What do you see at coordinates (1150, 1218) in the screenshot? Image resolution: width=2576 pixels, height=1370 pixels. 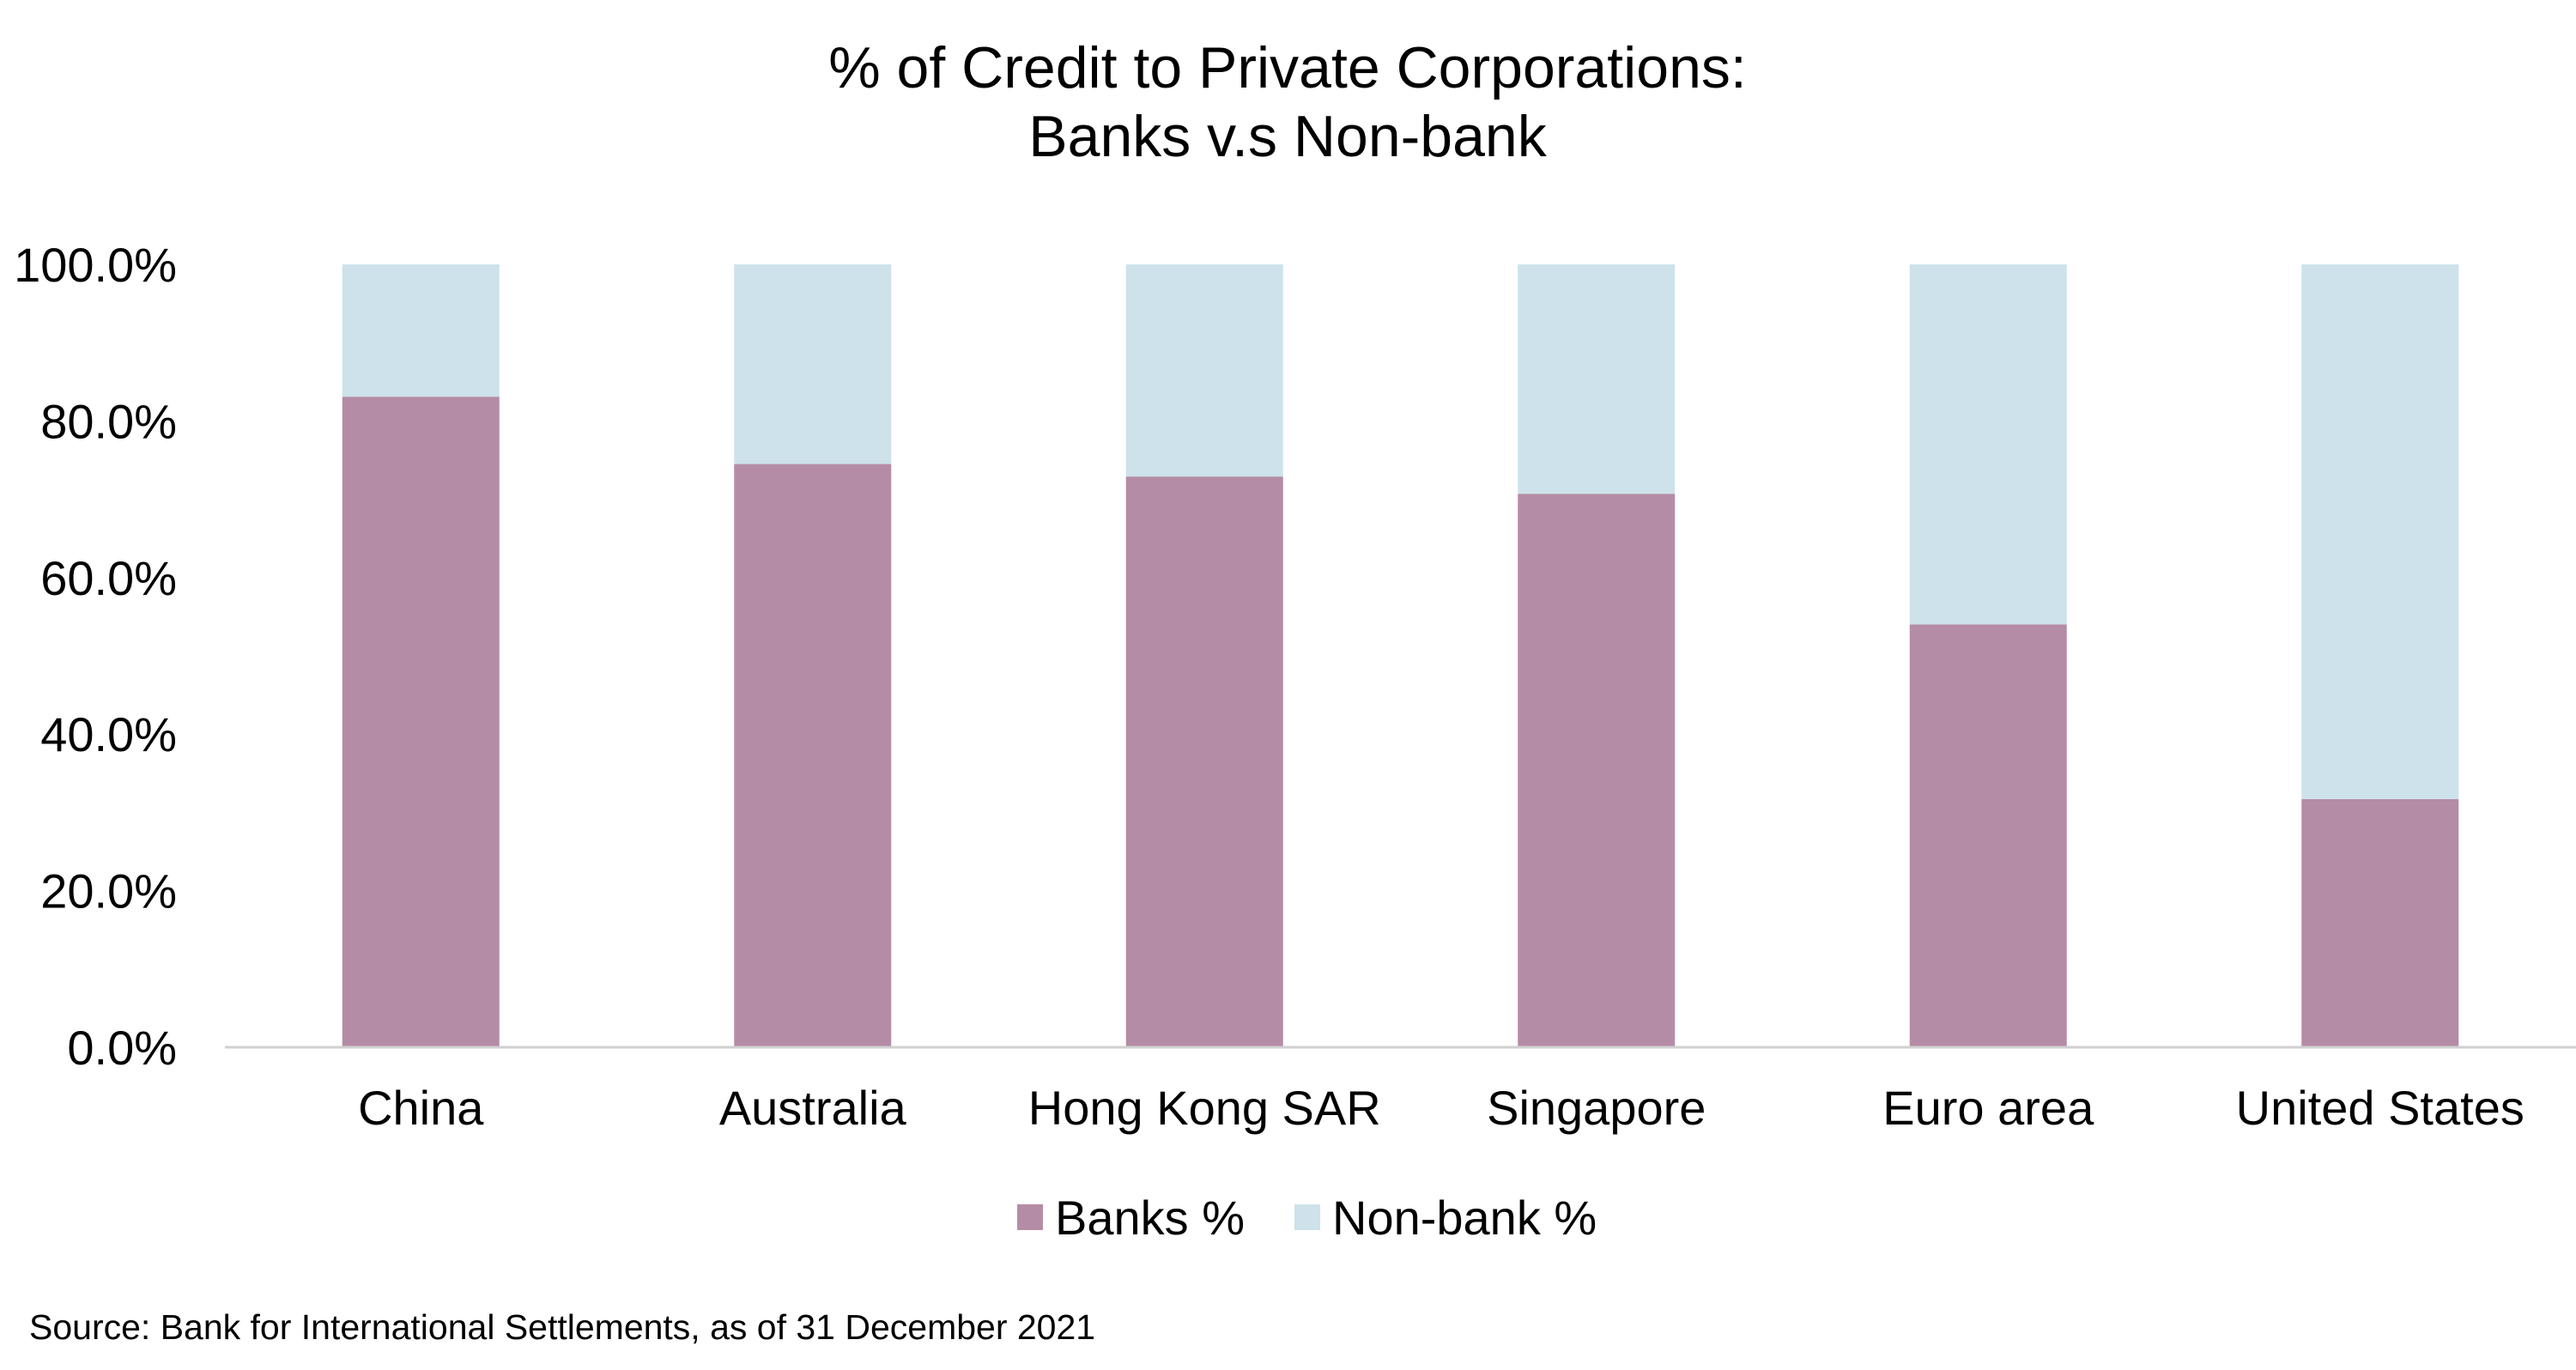 I see `legend-label: Banks %` at bounding box center [1150, 1218].